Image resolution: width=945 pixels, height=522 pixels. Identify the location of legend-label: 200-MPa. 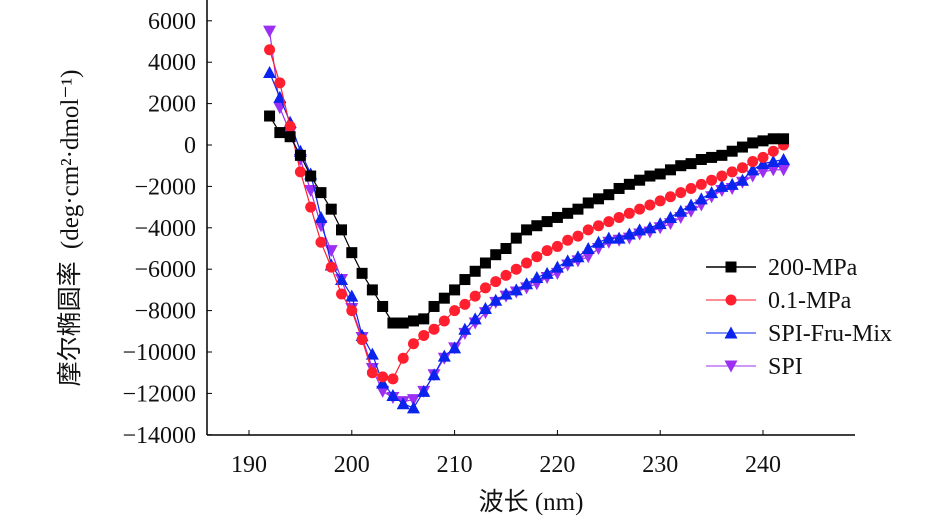
(813, 268).